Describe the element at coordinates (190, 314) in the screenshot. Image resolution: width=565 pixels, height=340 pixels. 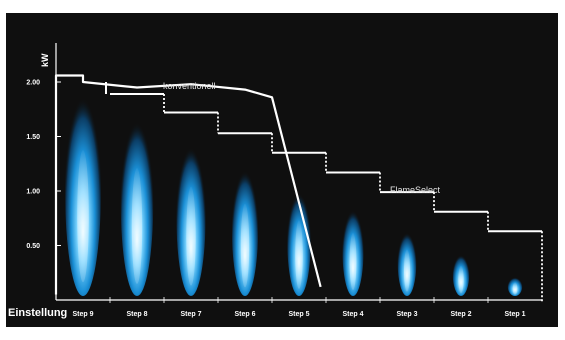
I see `x-step-label: Step 7` at that location.